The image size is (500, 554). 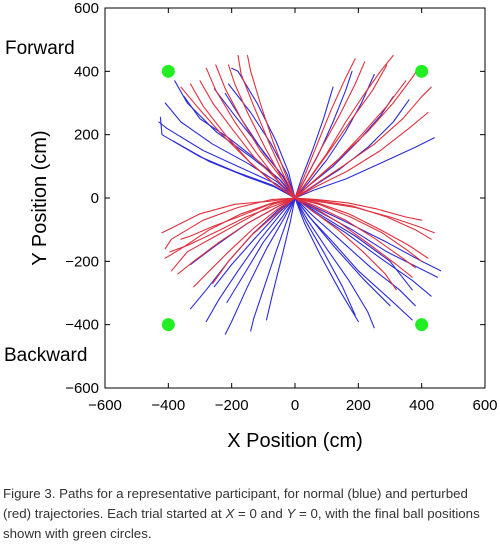 I want to click on y-tick-label: 400, so click(x=86, y=71).